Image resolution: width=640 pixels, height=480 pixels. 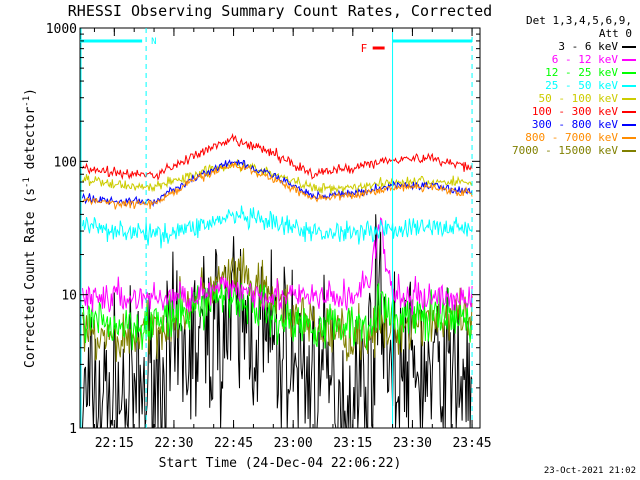 I want to click on legend-entry: 3 - 6 keV, so click(x=560, y=46).